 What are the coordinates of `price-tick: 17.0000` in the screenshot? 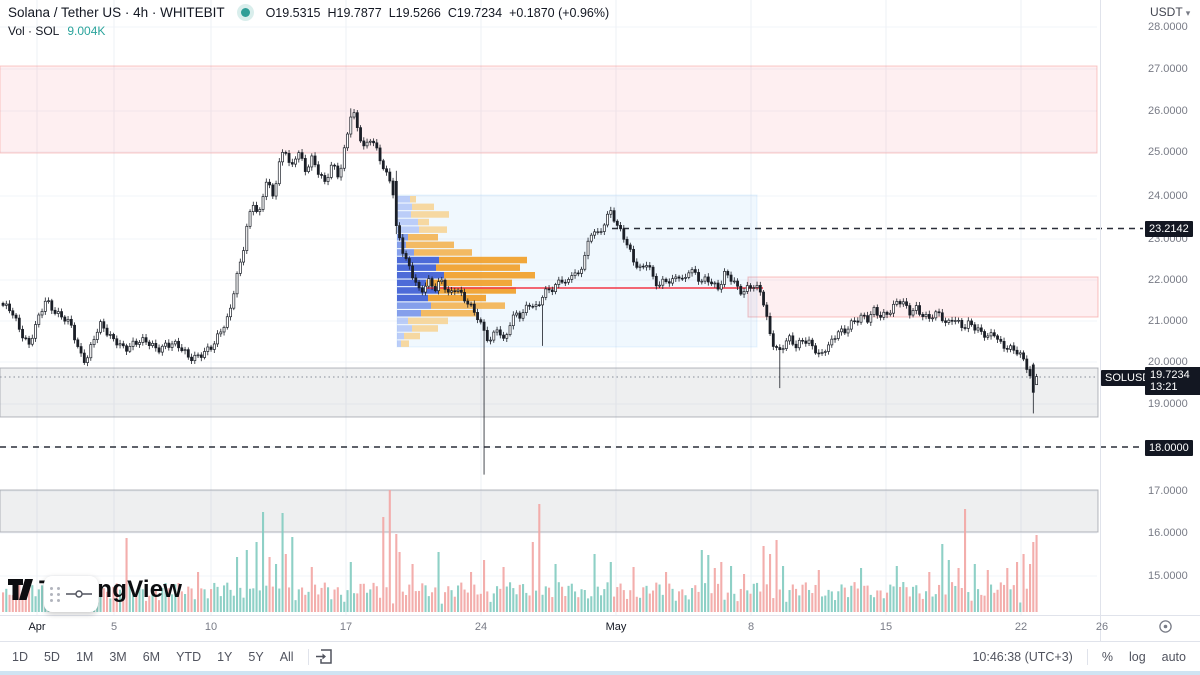 It's located at (1168, 491).